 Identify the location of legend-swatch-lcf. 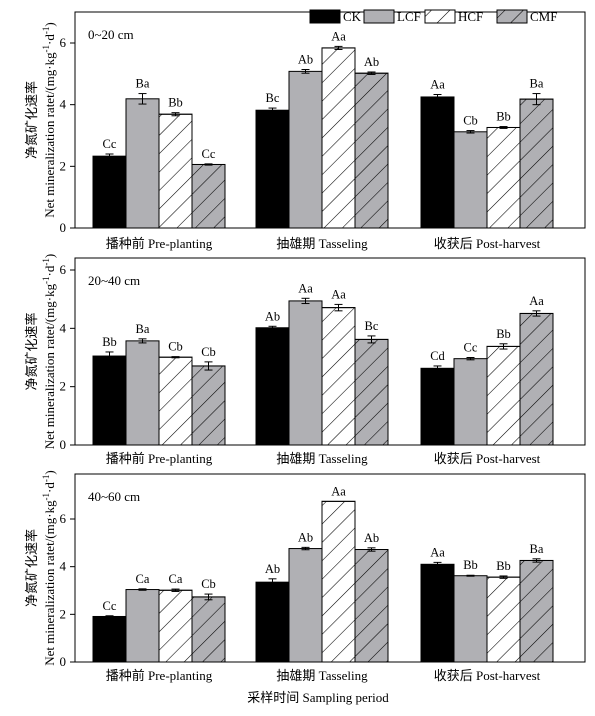
(379, 16).